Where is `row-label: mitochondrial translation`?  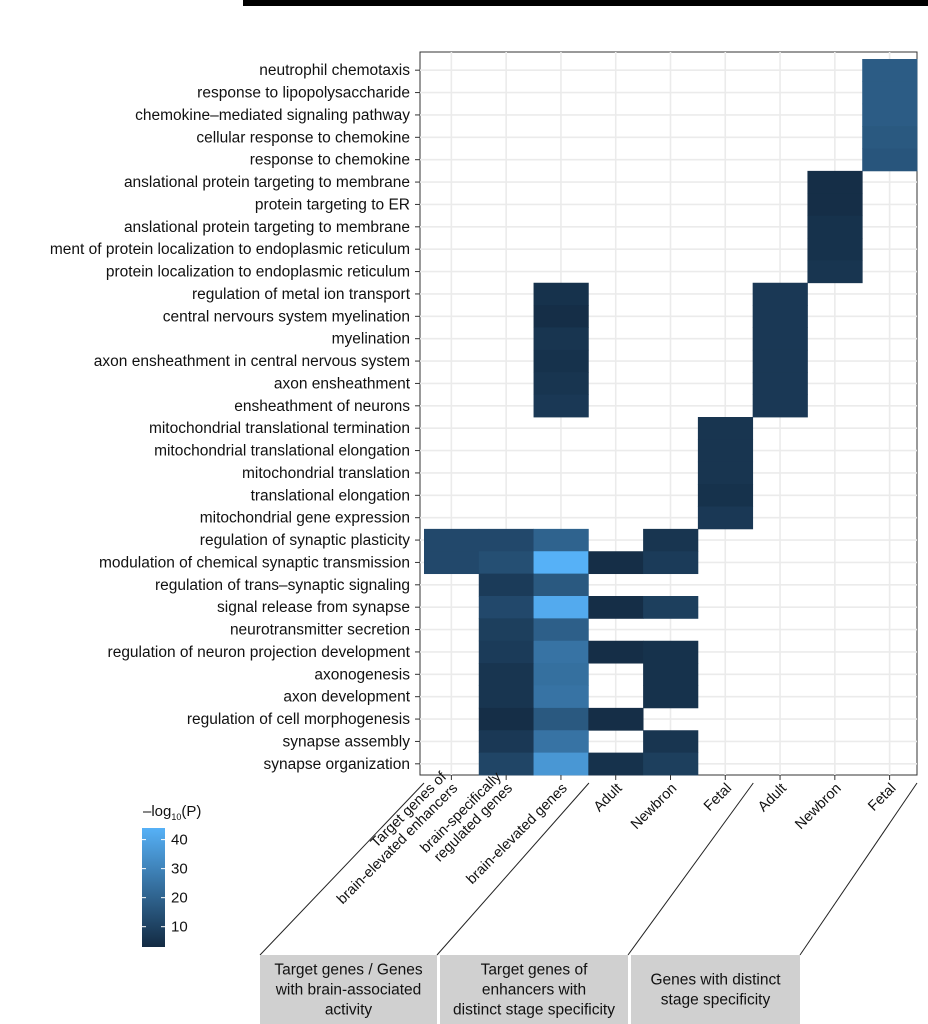
row-label: mitochondrial translation is located at coordinates (326, 473).